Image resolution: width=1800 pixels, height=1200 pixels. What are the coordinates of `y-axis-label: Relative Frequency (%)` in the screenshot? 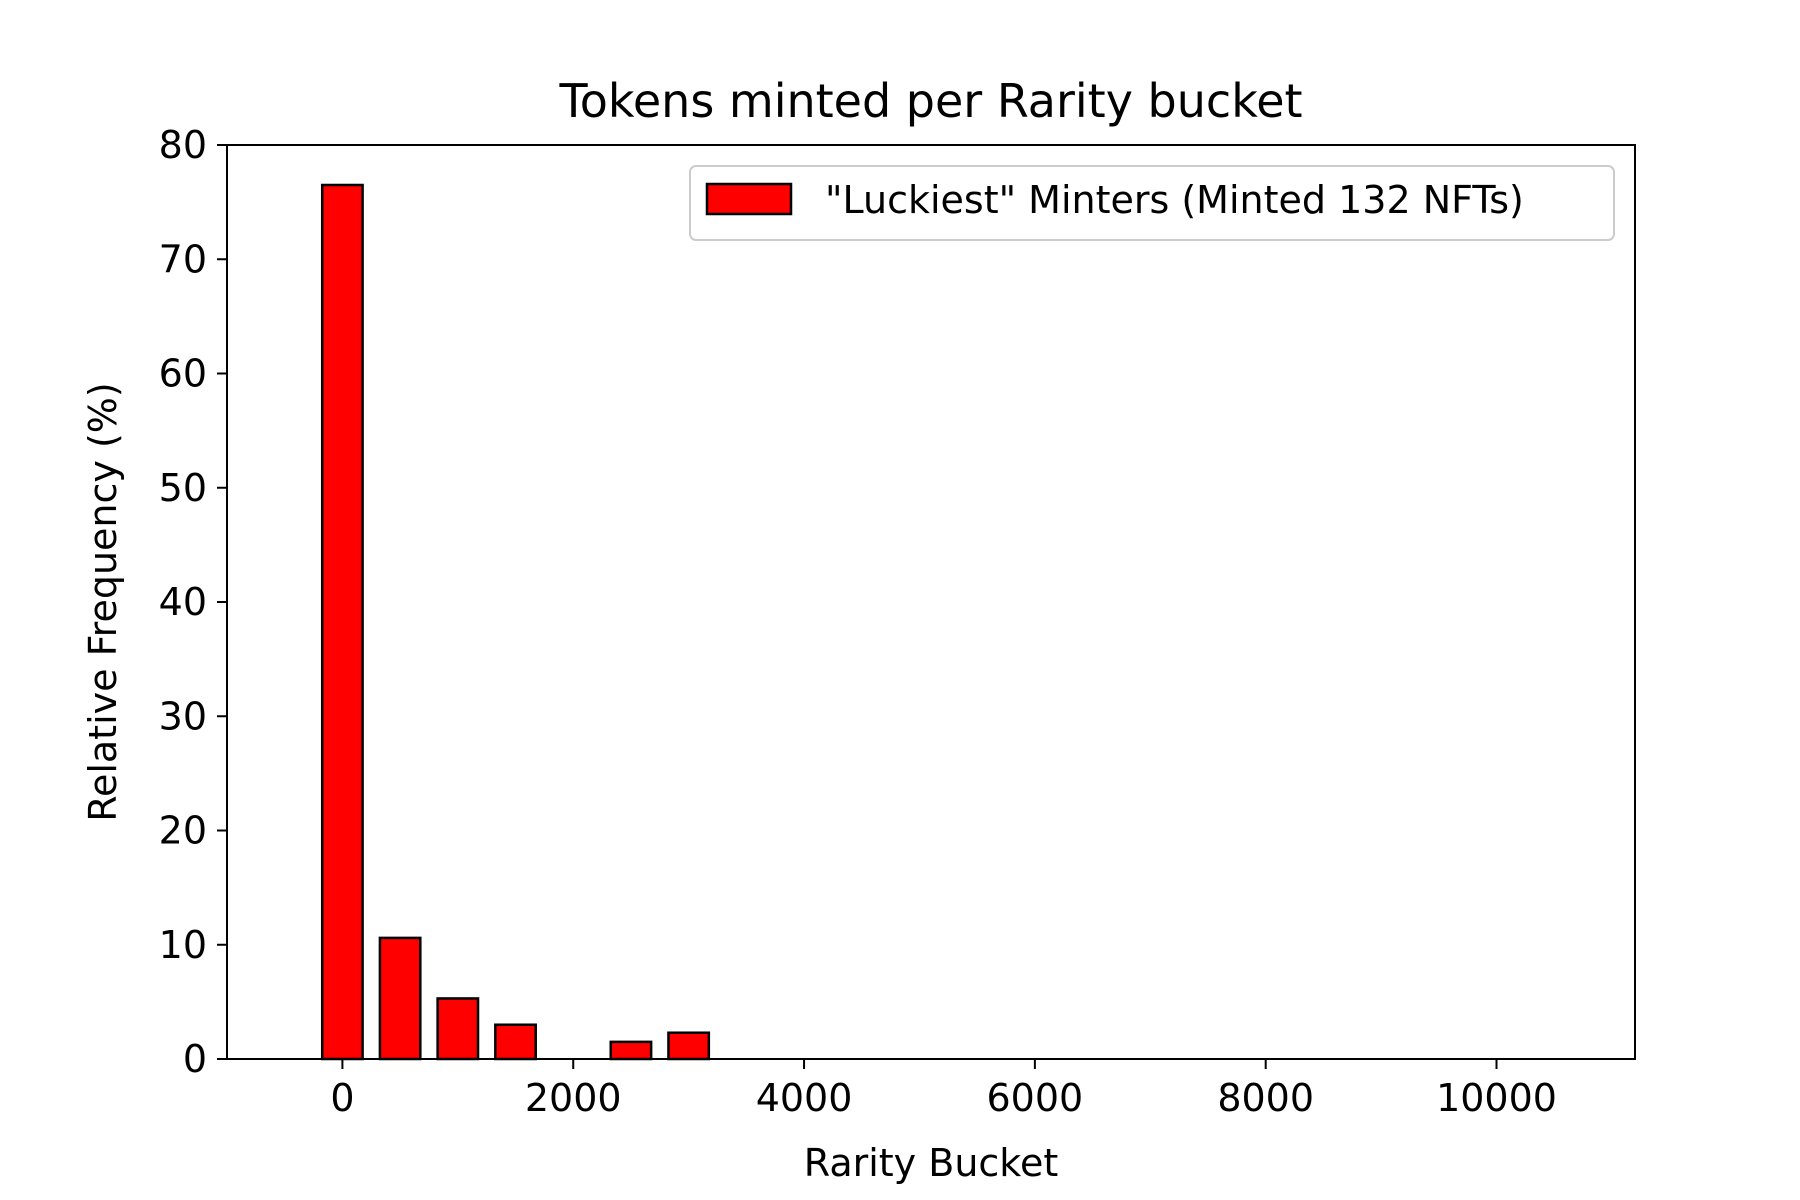 It's located at (103, 601).